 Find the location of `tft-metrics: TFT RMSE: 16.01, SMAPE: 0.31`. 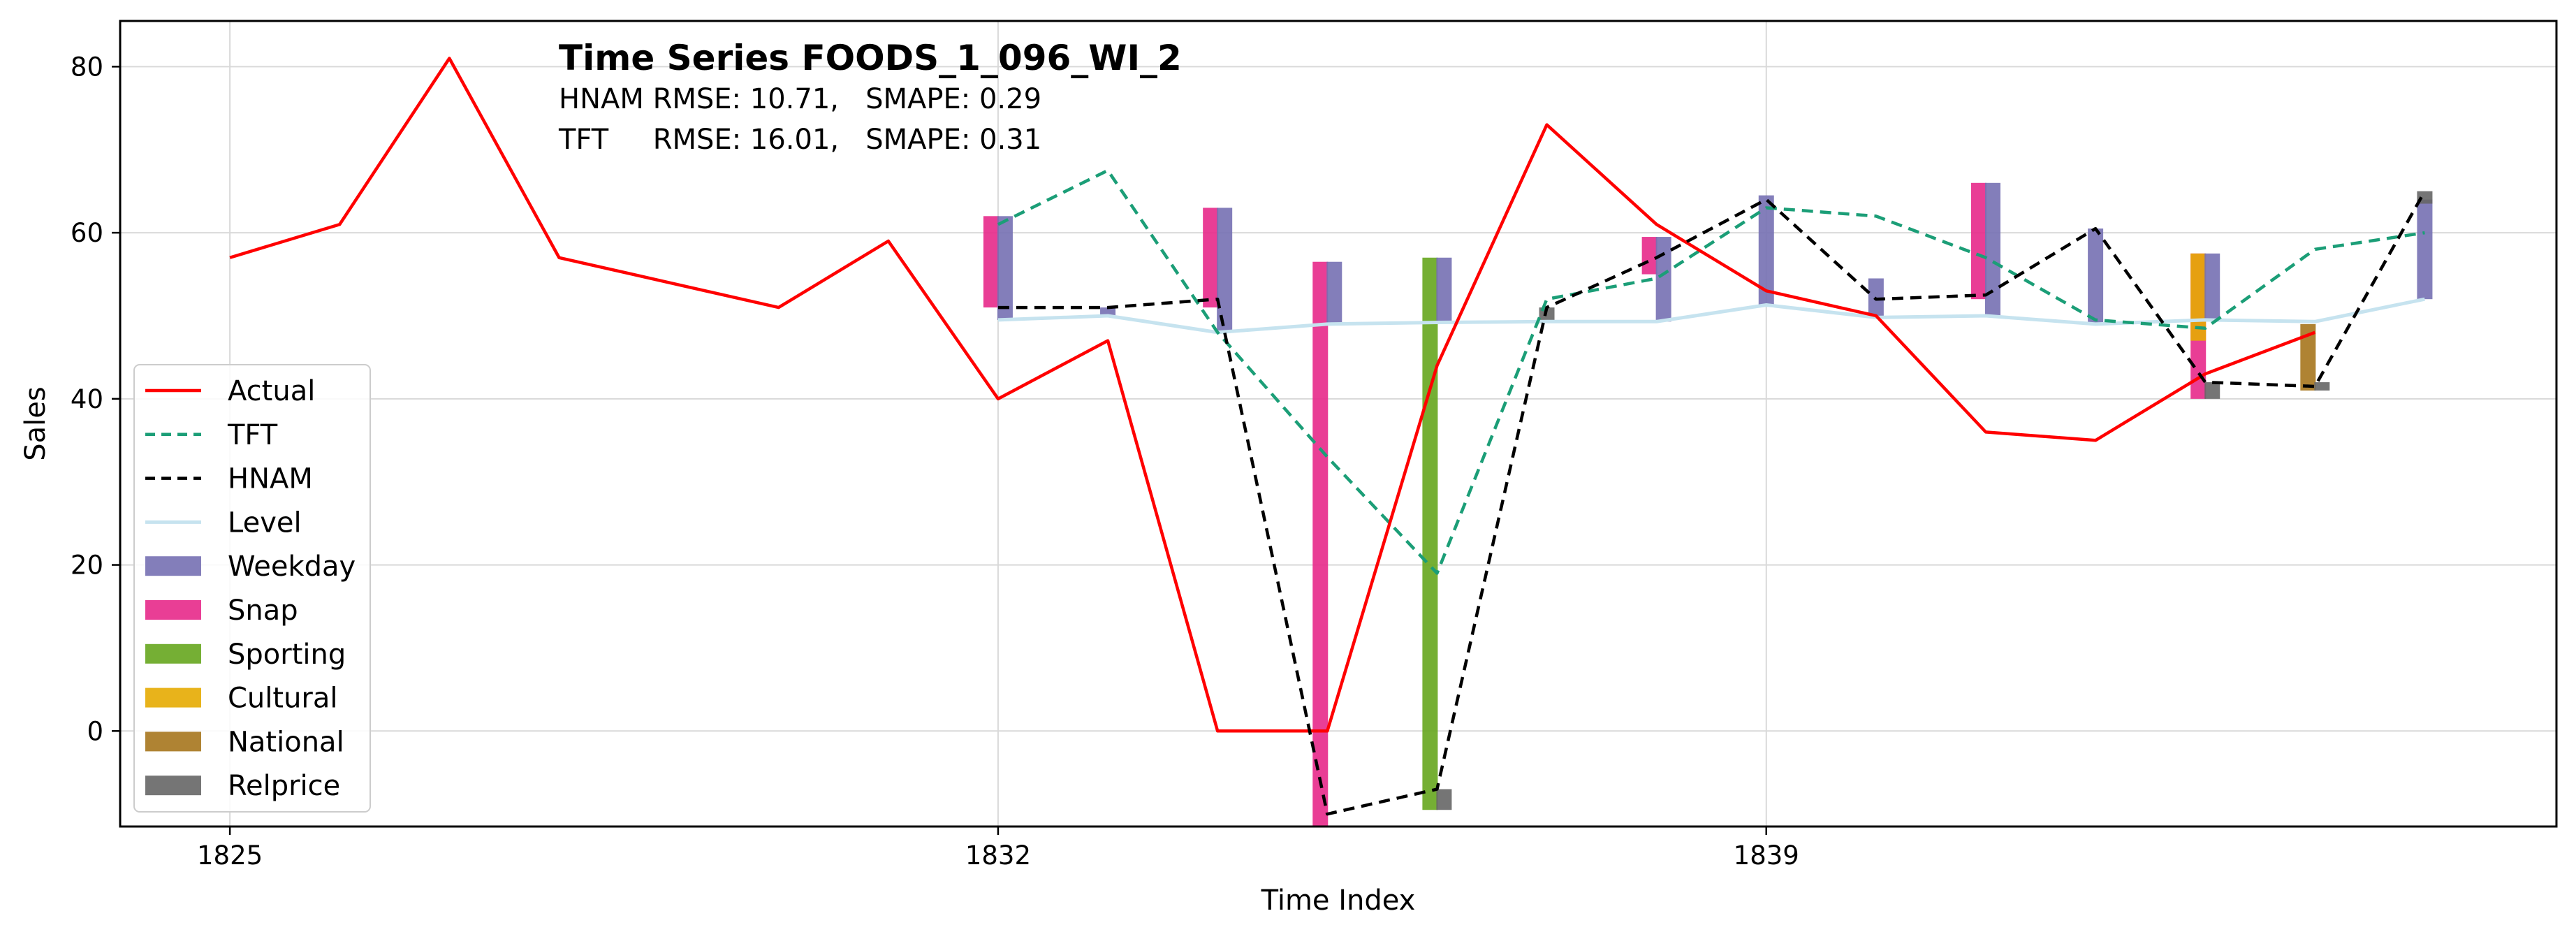

tft-metrics: TFT RMSE: 16.01, SMAPE: 0.31 is located at coordinates (799, 140).